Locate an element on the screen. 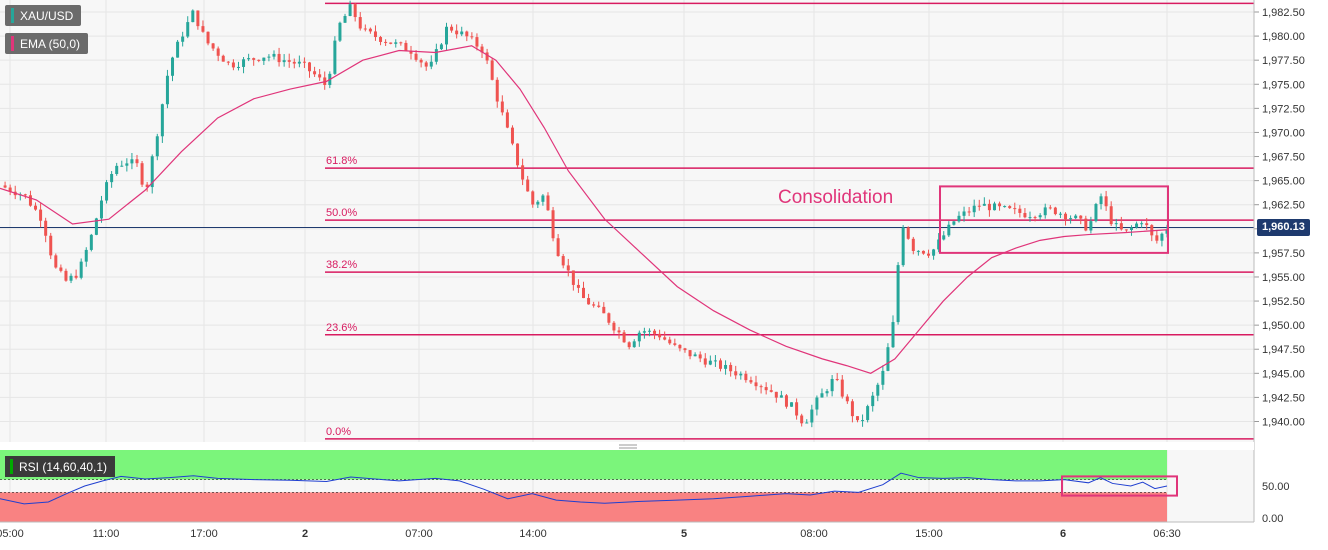  legend-ema: EMA (50,0) is located at coordinates (47, 43).